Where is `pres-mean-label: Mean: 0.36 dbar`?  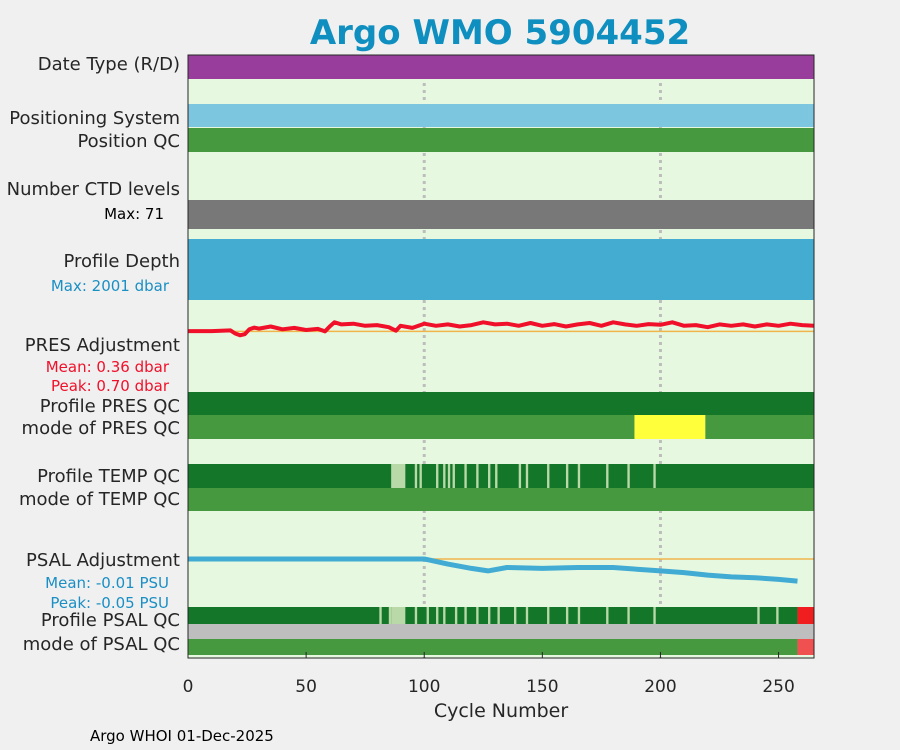 pres-mean-label: Mean: 0.36 dbar is located at coordinates (108, 367).